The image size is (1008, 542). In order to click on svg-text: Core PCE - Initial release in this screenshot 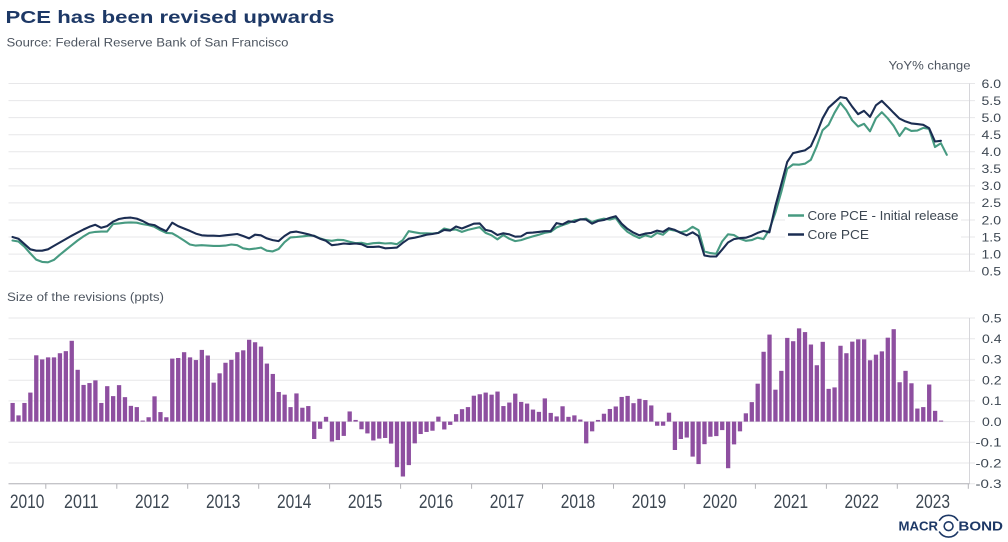, I will do `click(883, 215)`.